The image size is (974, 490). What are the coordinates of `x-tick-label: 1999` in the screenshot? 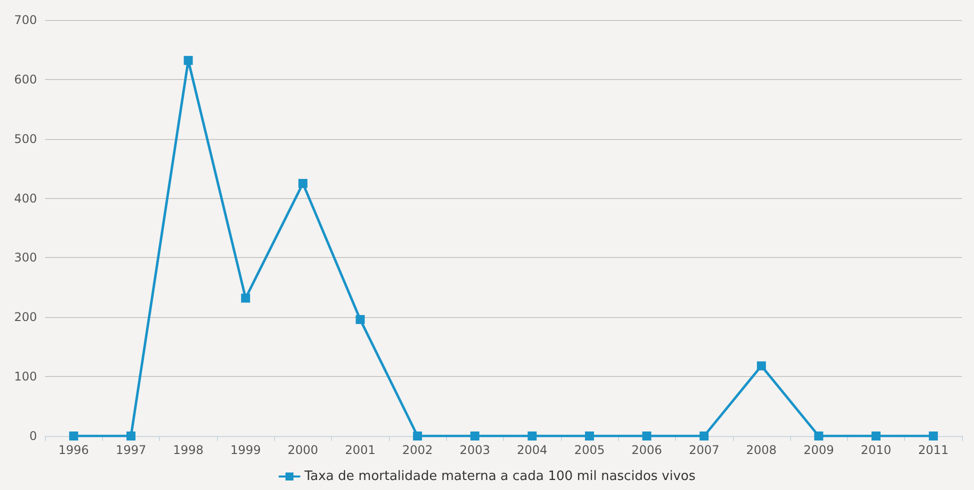 It's located at (245, 450).